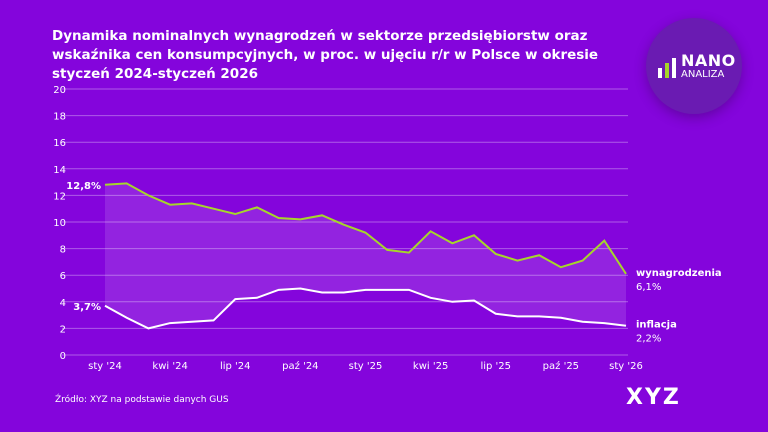 The image size is (768, 432). What do you see at coordinates (63, 329) in the screenshot?
I see `y-tick-label: 2` at bounding box center [63, 329].